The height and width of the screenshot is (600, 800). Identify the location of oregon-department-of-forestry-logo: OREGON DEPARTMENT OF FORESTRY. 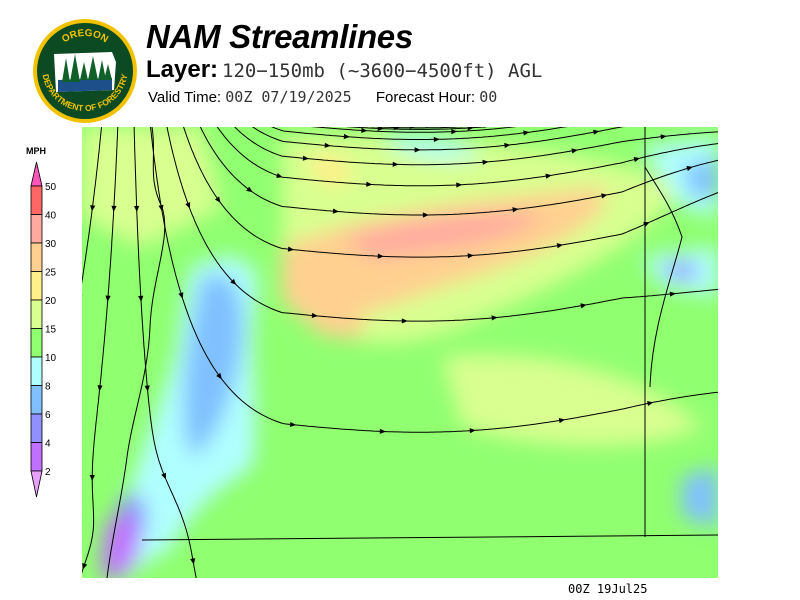
(85, 71).